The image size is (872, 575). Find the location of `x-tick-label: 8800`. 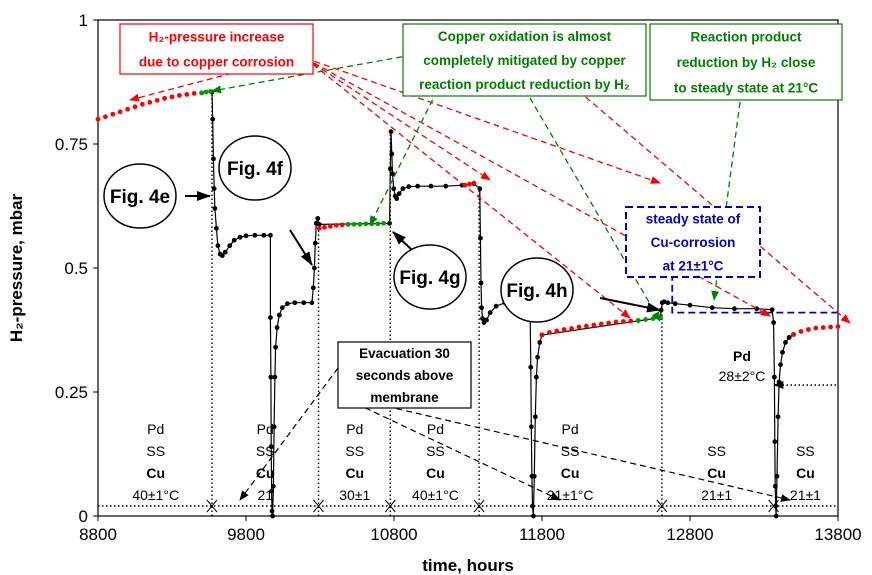

x-tick-label: 8800 is located at coordinates (98, 534).